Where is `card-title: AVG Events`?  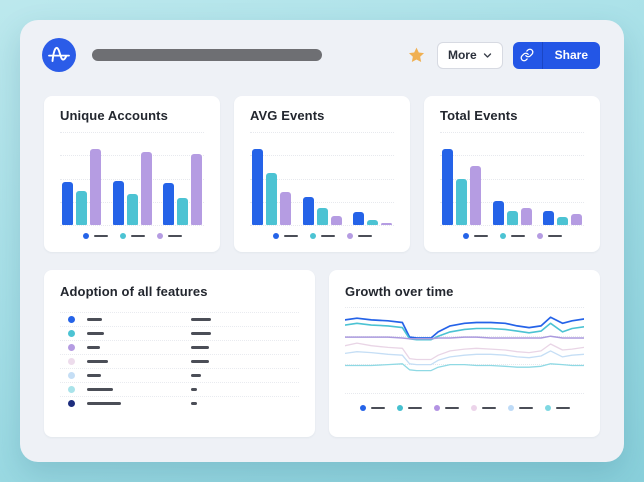
card-title: AVG Events is located at coordinates (287, 115).